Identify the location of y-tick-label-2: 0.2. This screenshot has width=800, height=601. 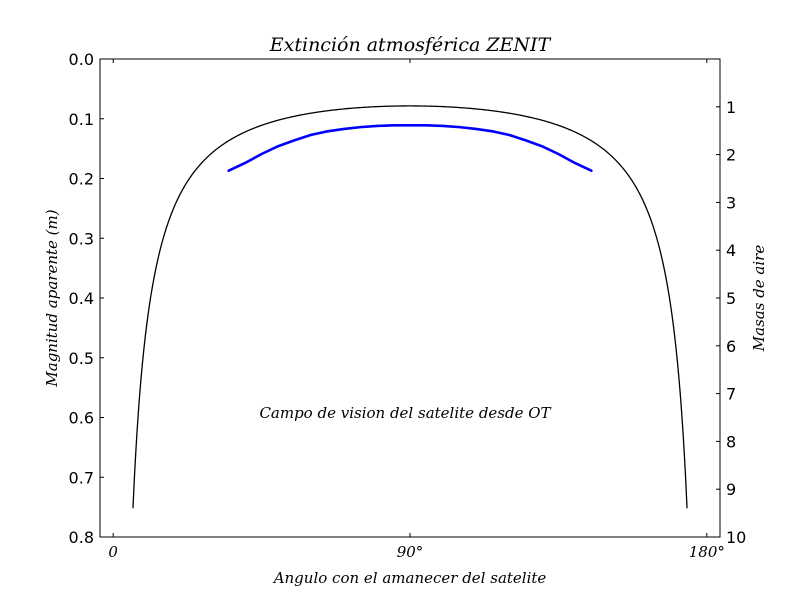
(81, 179).